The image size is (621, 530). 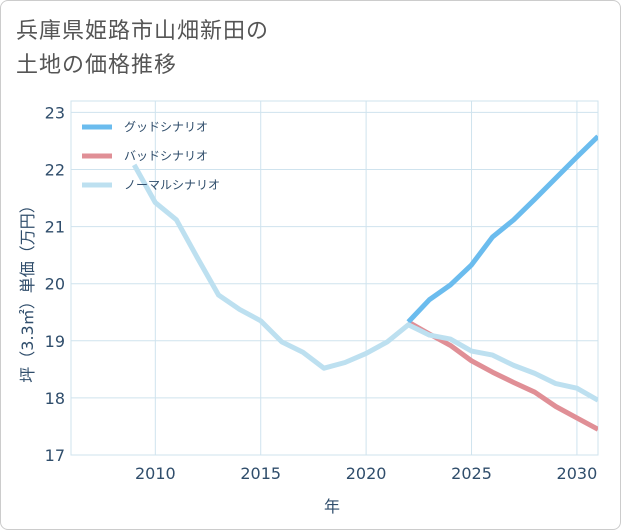 I want to click on x-axis-title: 年, so click(x=332, y=506).